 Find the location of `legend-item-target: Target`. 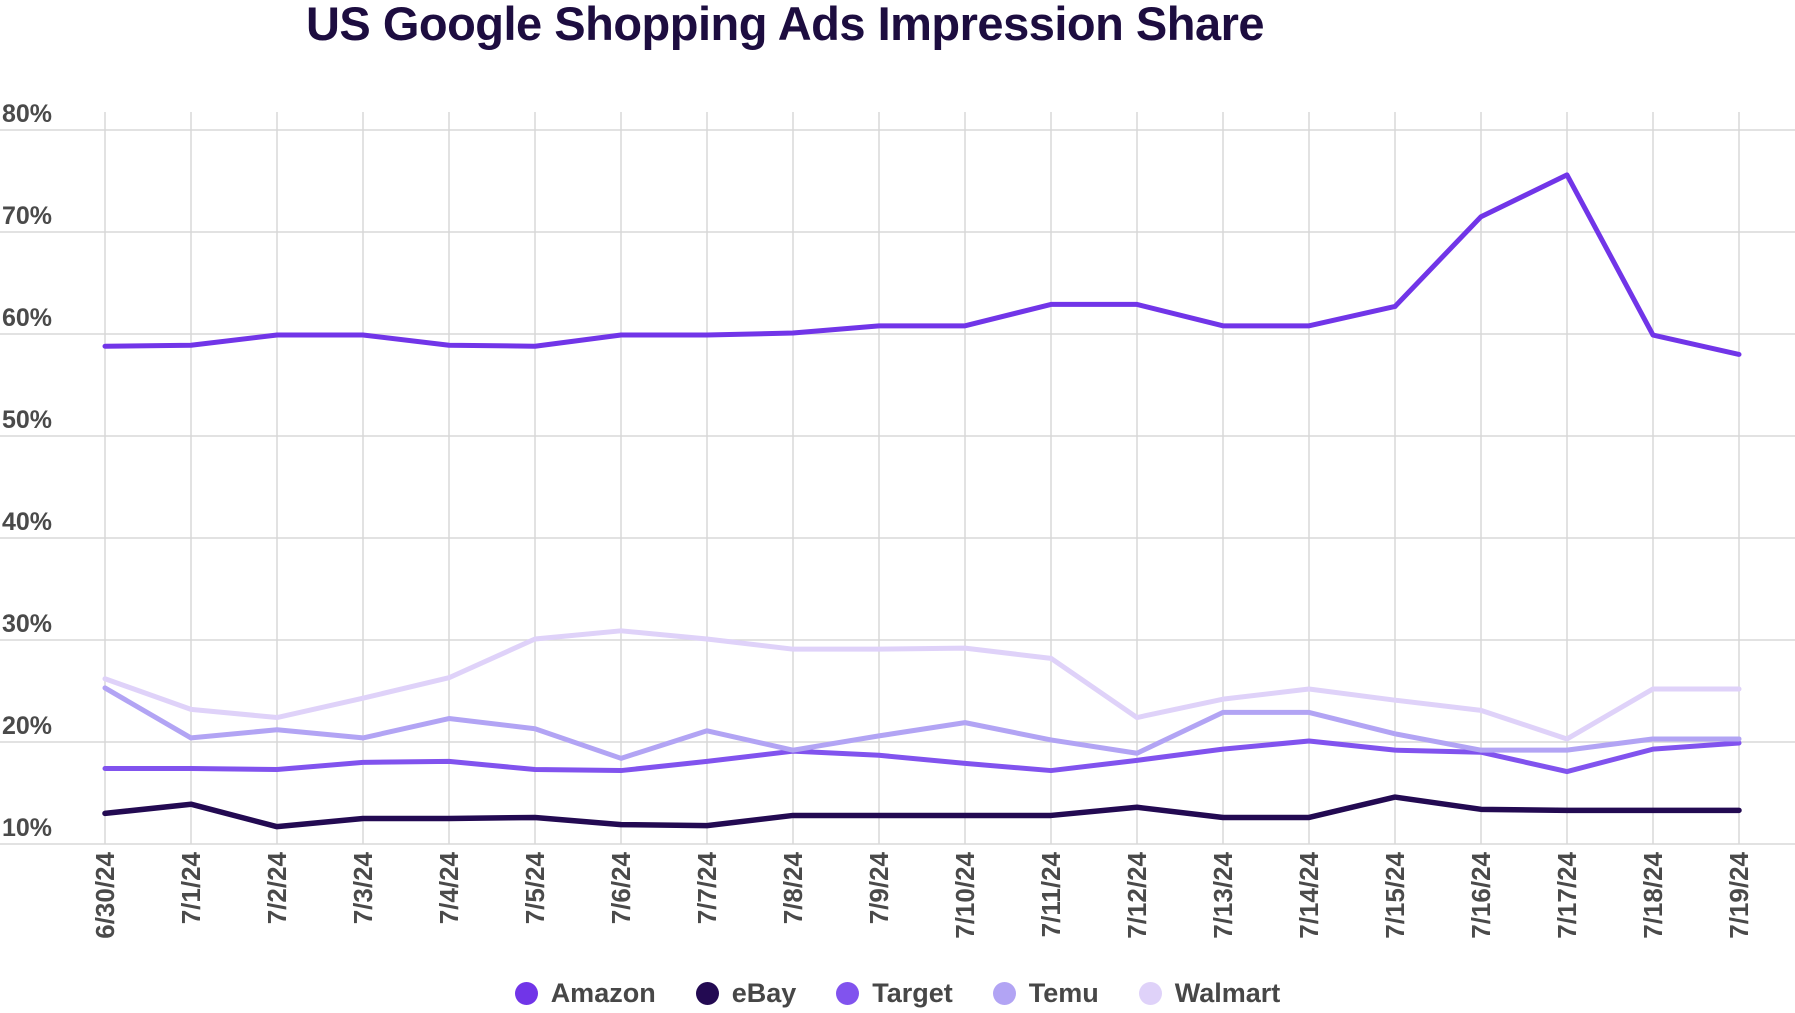

legend-item-target: Target is located at coordinates (894, 993).